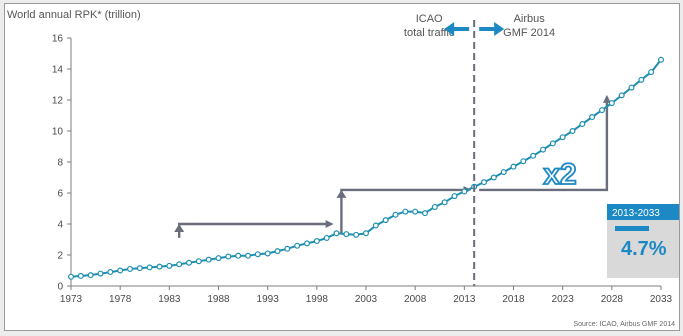 Image resolution: width=683 pixels, height=336 pixels. What do you see at coordinates (58, 101) in the screenshot?
I see `y-tick-label: 12` at bounding box center [58, 101].